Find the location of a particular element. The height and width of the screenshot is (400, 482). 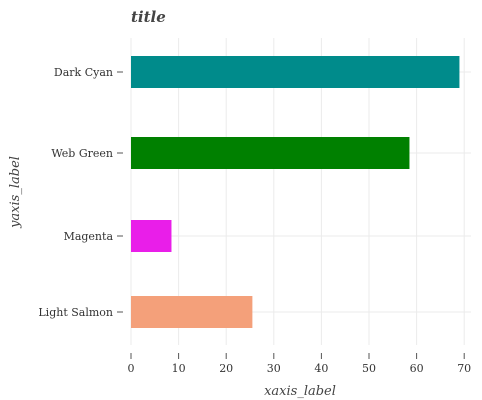

x-tick-label: 60 is located at coordinates (417, 368).